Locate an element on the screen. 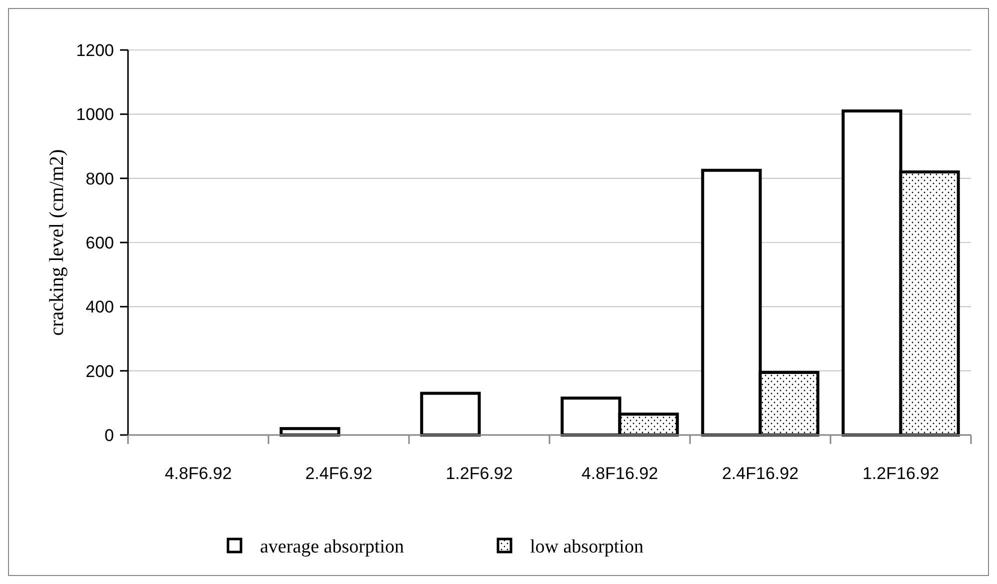 This screenshot has height=584, width=997. x-tick-label: 4.8F6.92 is located at coordinates (198, 473).